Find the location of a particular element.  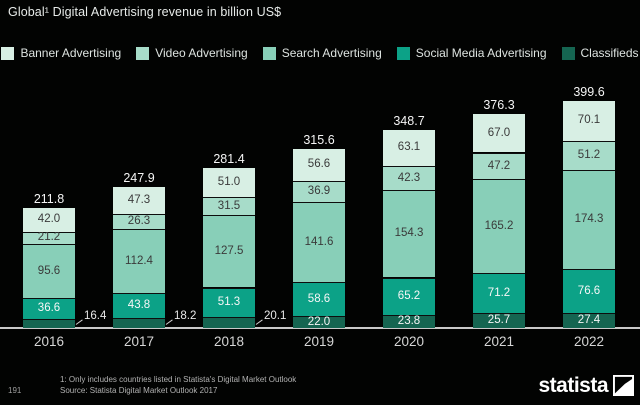

segment-value: 26.3 is located at coordinates (139, 221).